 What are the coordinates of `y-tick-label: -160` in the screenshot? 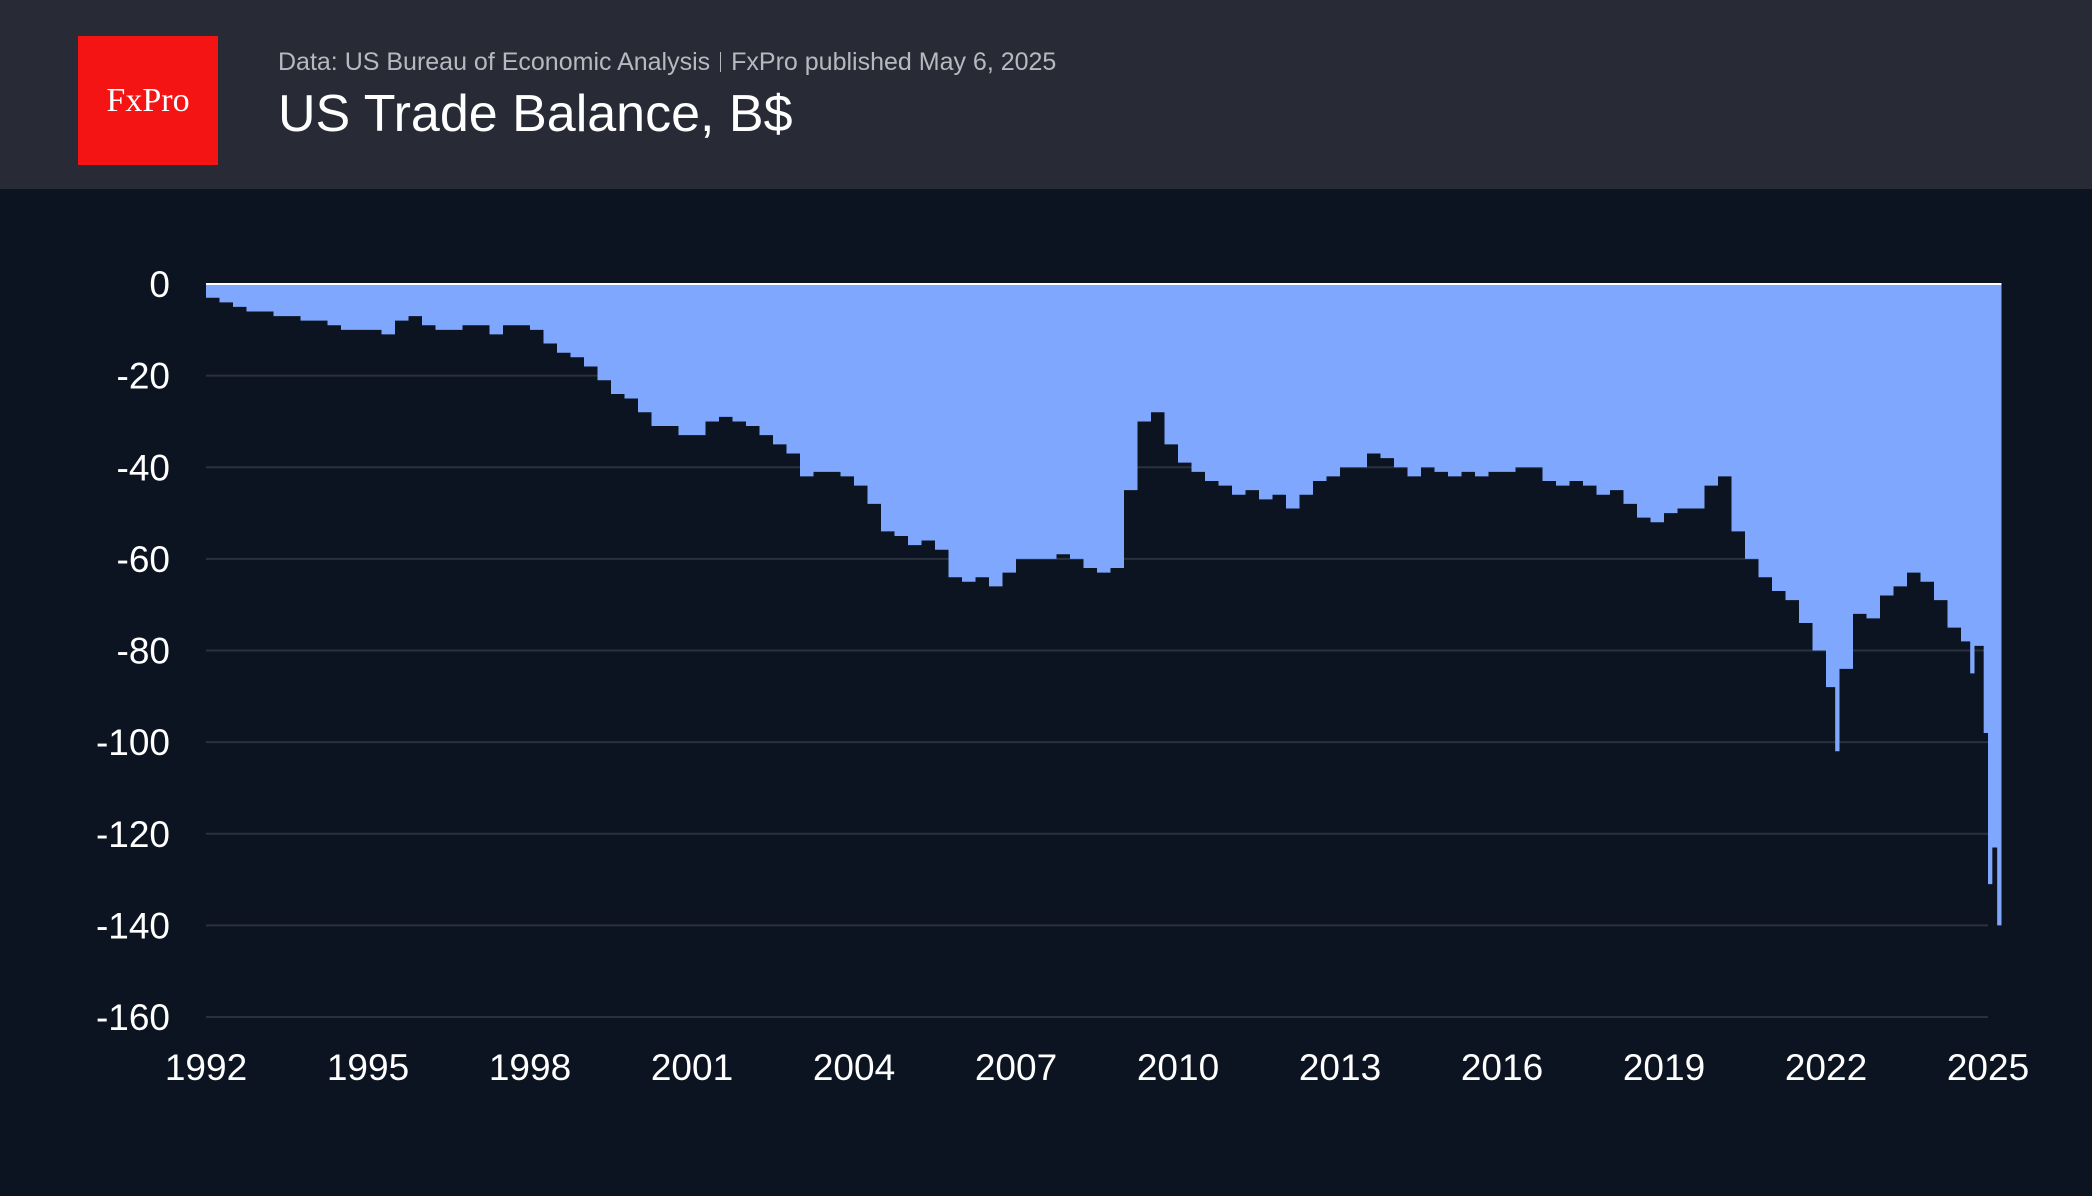 It's located at (133, 1017).